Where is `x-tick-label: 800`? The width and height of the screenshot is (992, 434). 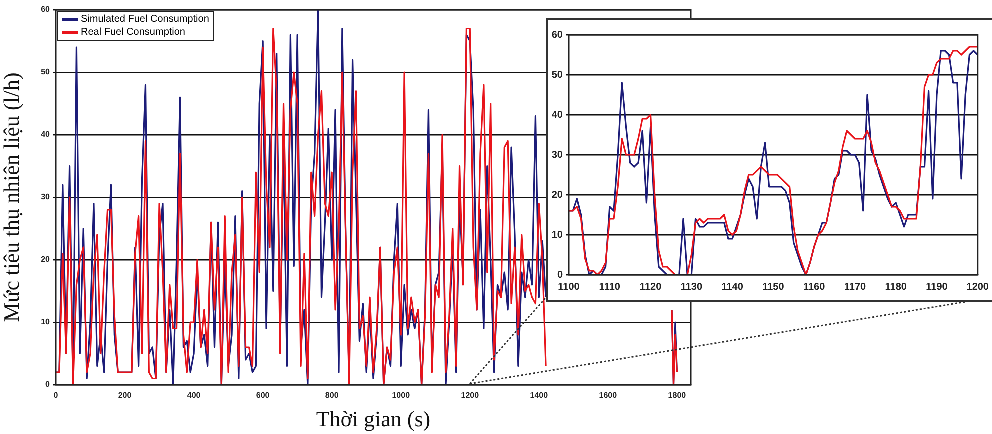 x-tick-label: 800 is located at coordinates (332, 395).